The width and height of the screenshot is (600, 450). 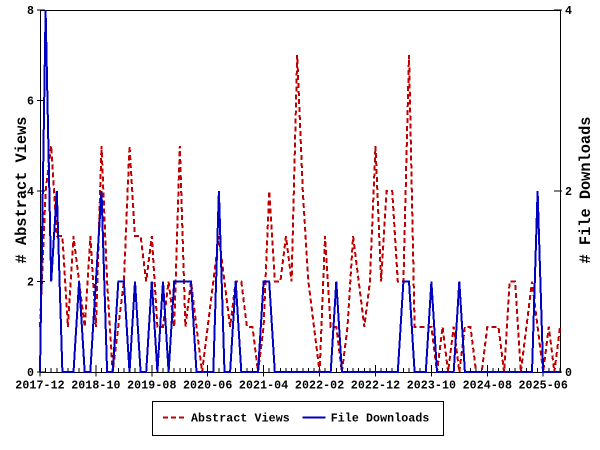 What do you see at coordinates (39, 386) in the screenshot?
I see `svg-text: 2017-12` at bounding box center [39, 386].